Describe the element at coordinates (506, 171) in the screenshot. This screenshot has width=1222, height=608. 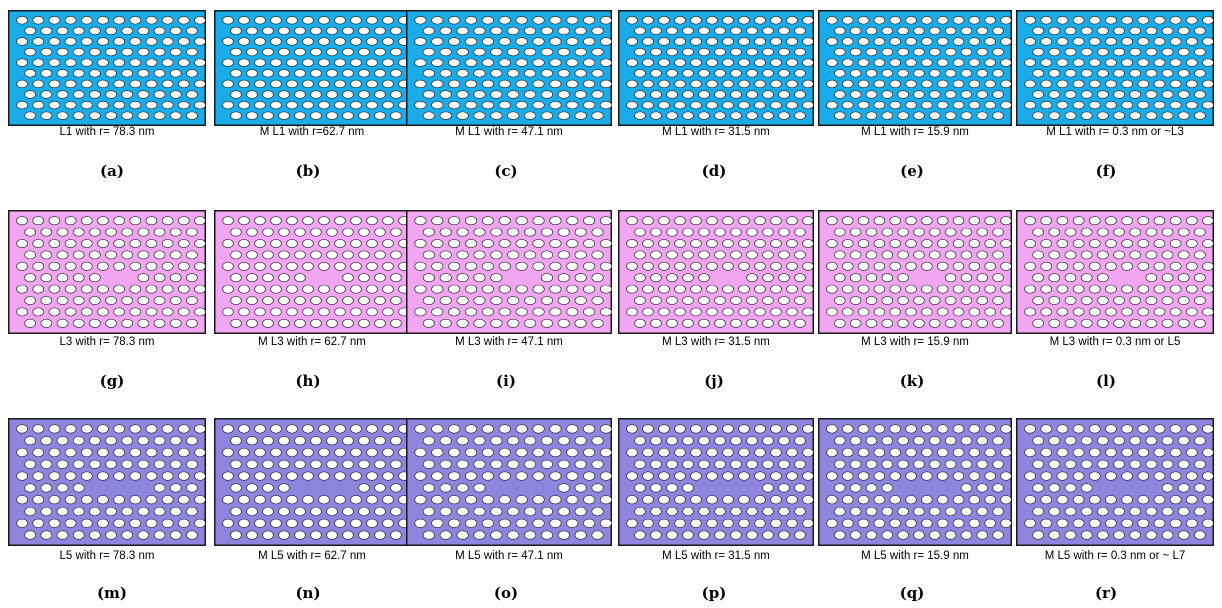
I see `panel-letter: (c)` at that location.